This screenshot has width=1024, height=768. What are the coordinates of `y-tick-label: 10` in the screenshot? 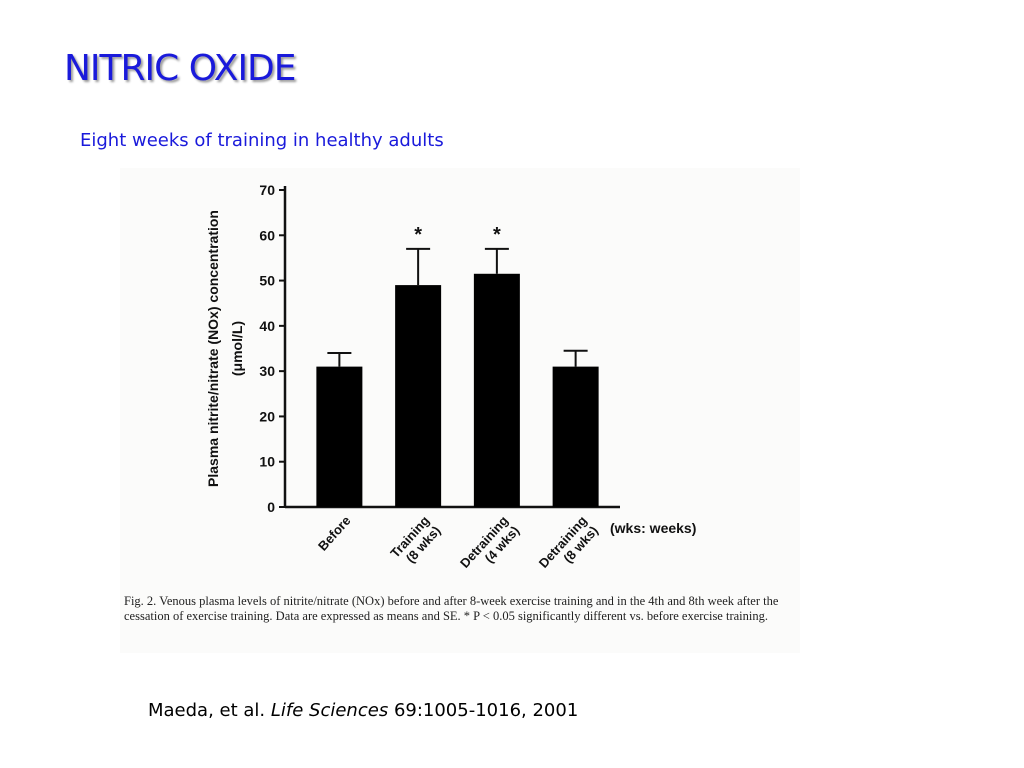 It's located at (267, 462).